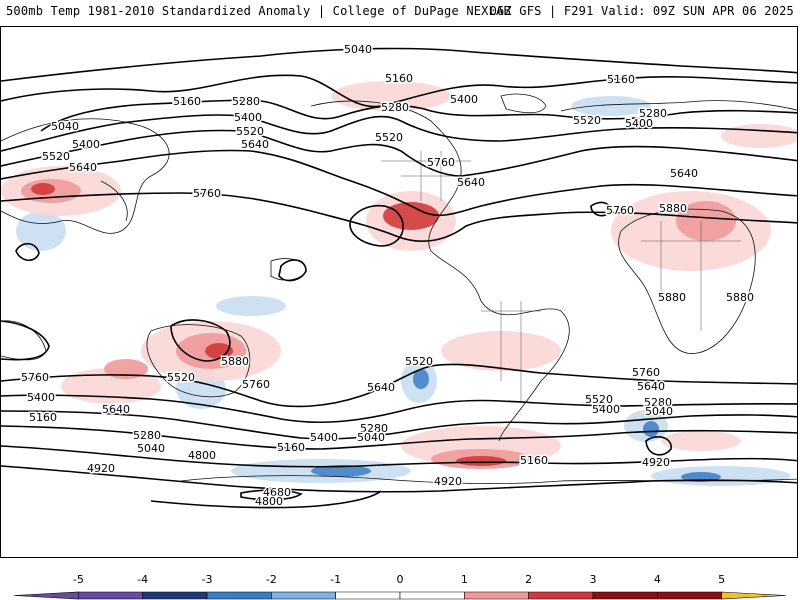  I want to click on colorbar-tick-label: 0, so click(400, 579).